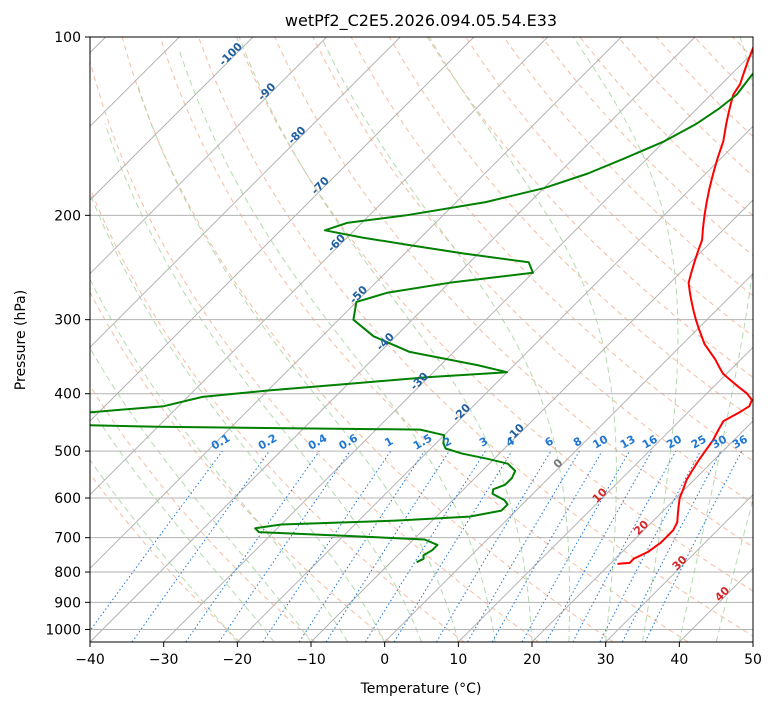 Image resolution: width=775 pixels, height=708 pixels. What do you see at coordinates (67, 499) in the screenshot?
I see `y-tick-label: 600` at bounding box center [67, 499].